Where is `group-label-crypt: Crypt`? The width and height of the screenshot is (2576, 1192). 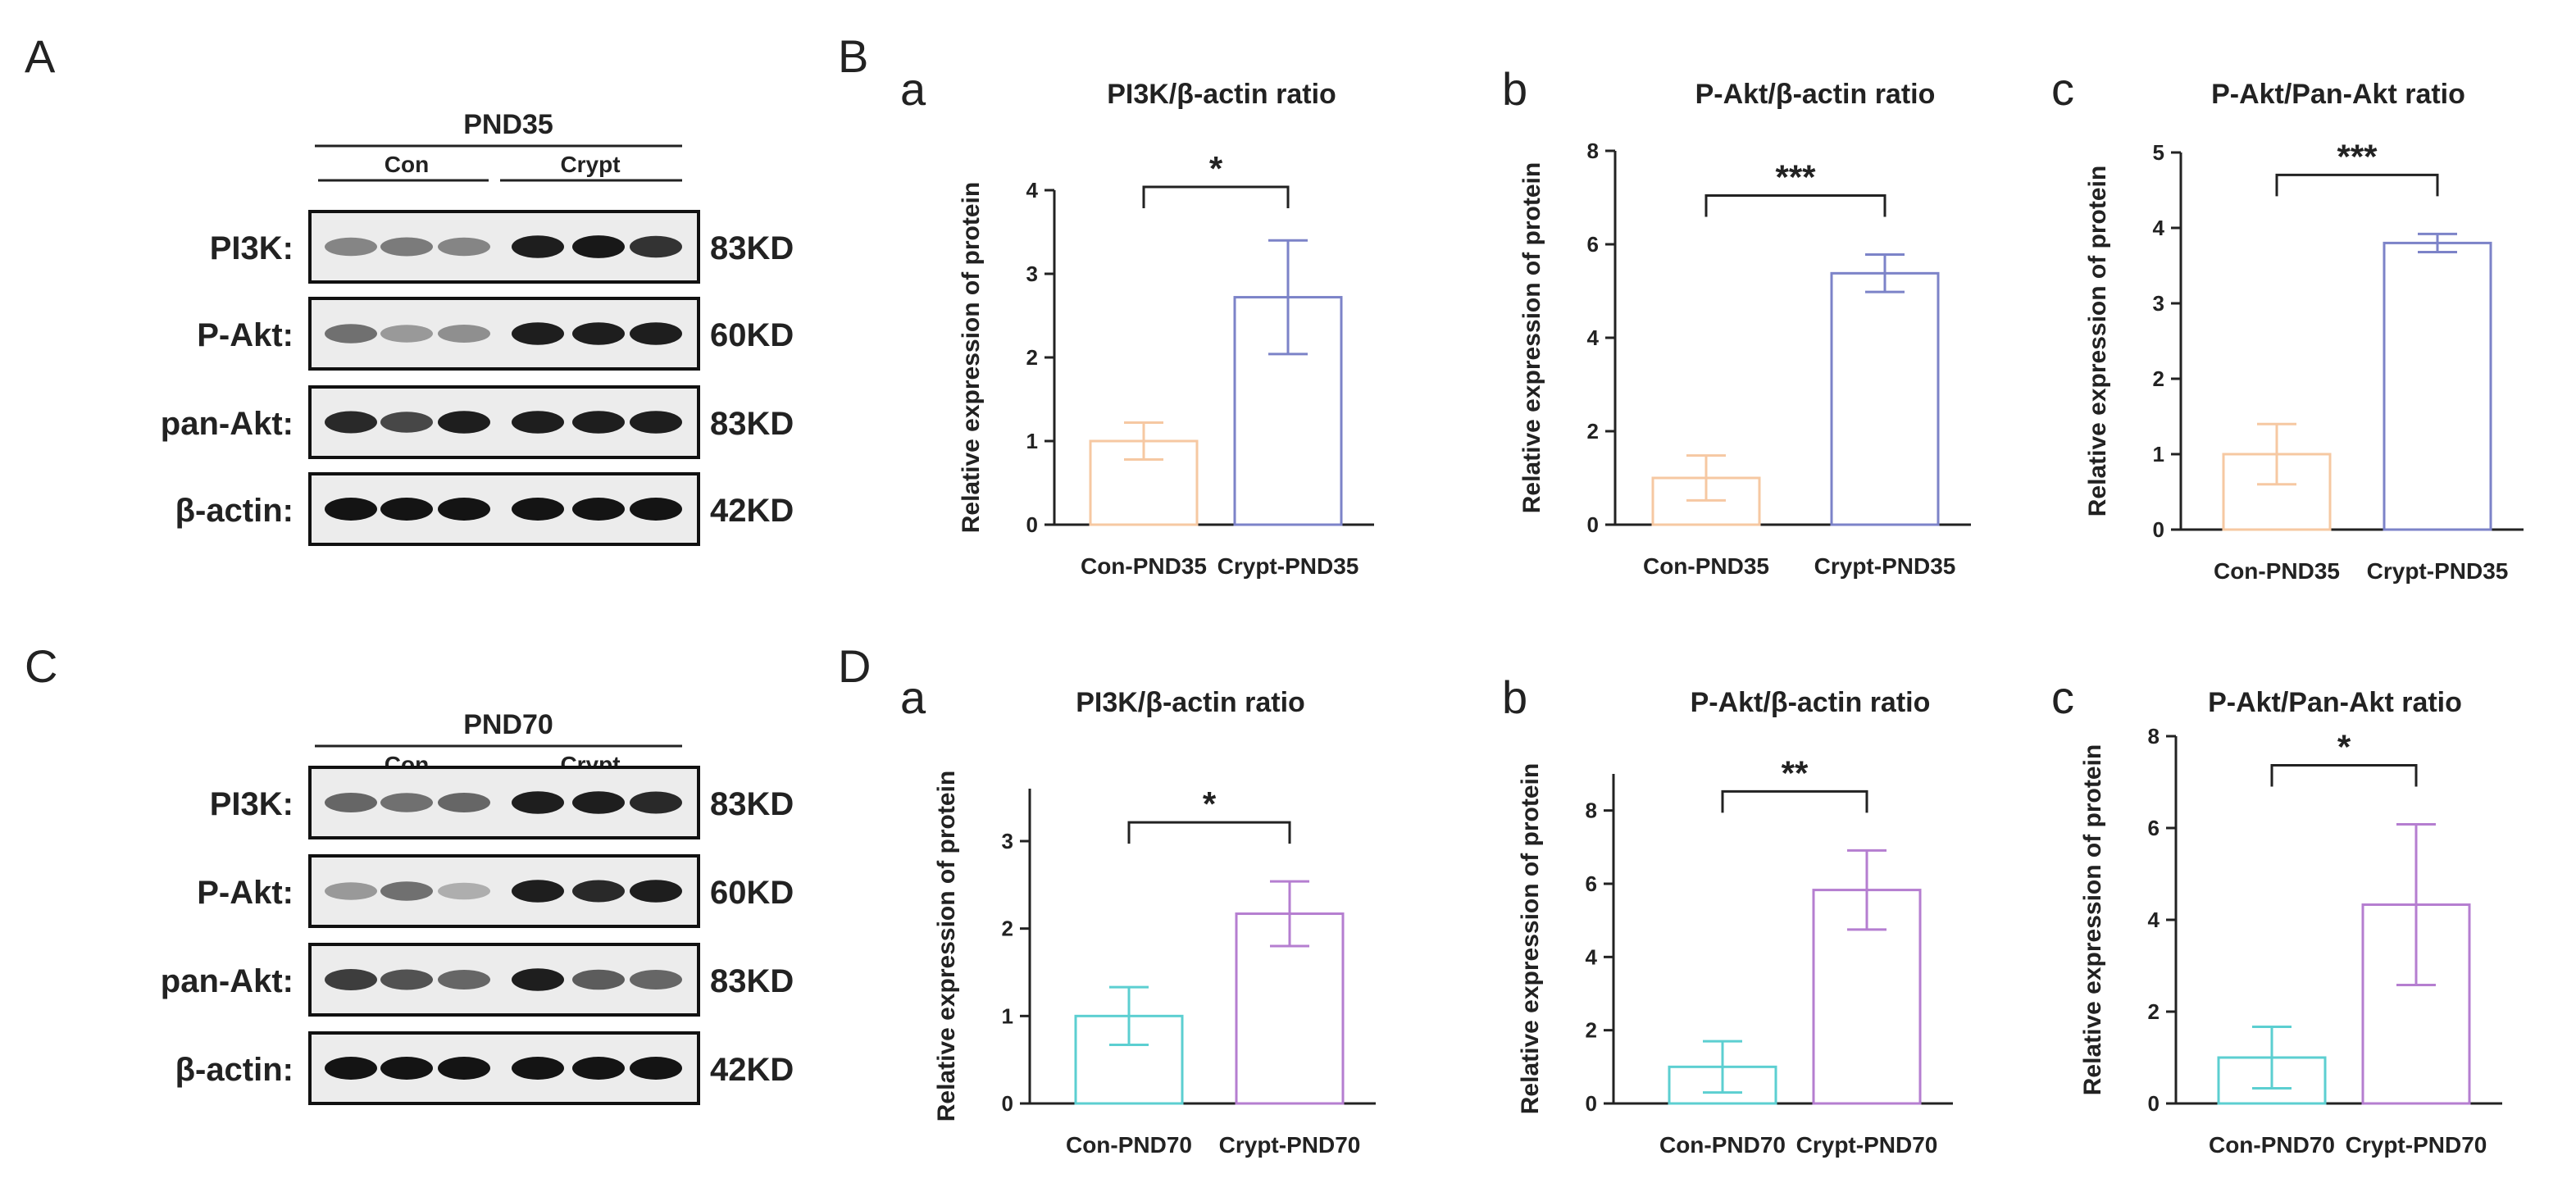
group-label-crypt: Crypt is located at coordinates (590, 164).